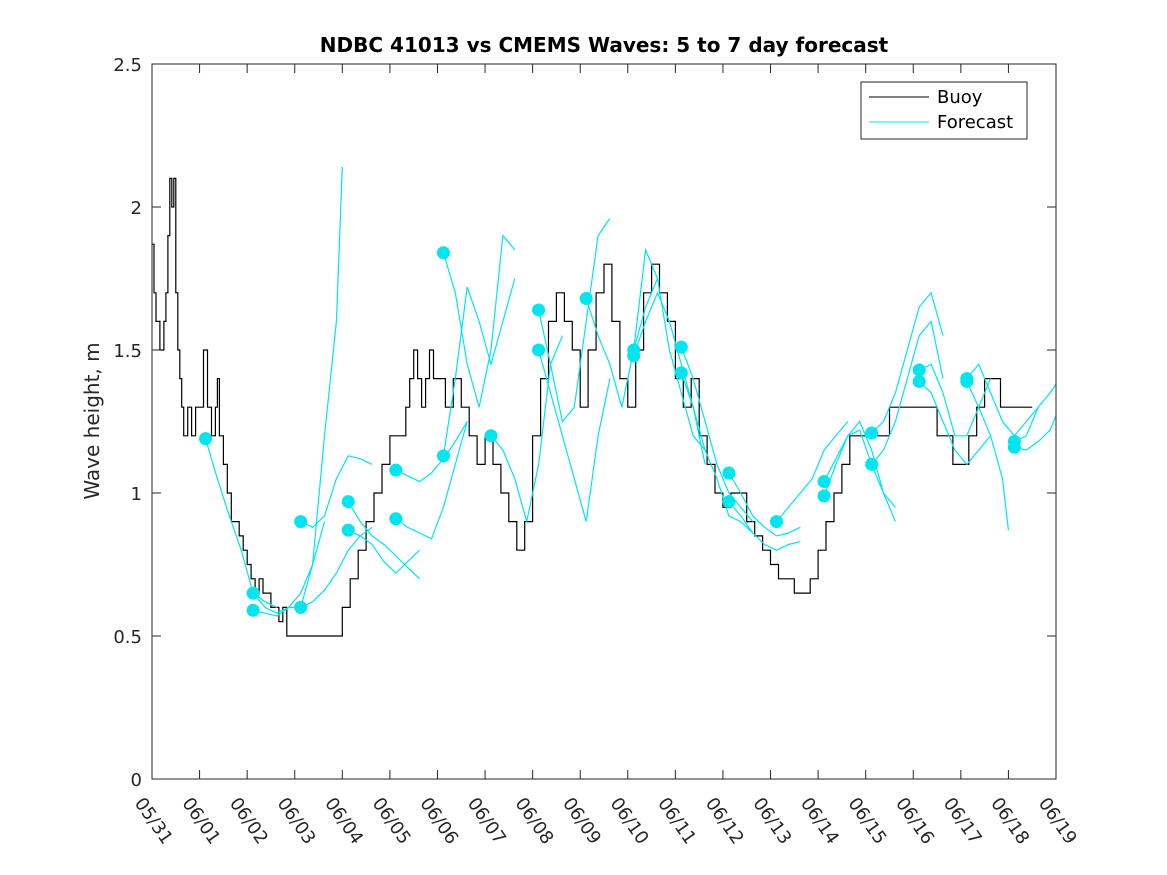  I want to click on y-tick-label: 1, so click(136, 494).